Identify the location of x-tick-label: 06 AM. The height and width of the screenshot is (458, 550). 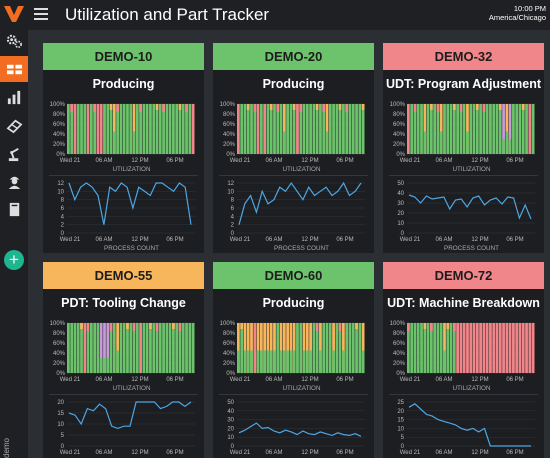
(273, 161).